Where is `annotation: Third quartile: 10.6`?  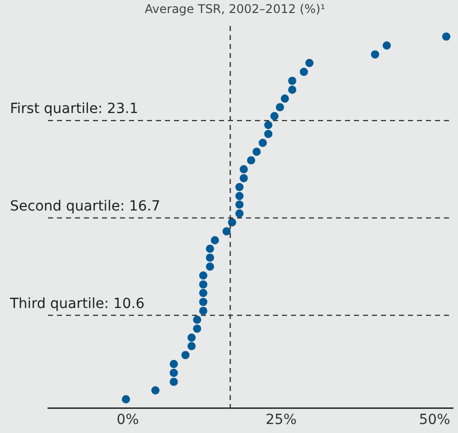 annotation: Third quartile: 10.6 is located at coordinates (77, 304).